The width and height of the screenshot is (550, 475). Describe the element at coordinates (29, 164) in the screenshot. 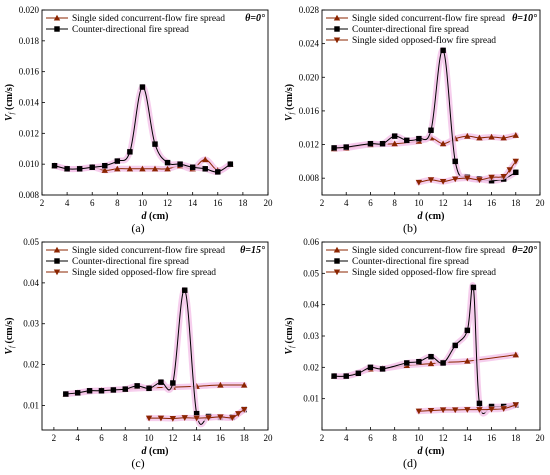

I see `y-tick-label: 0.010` at that location.